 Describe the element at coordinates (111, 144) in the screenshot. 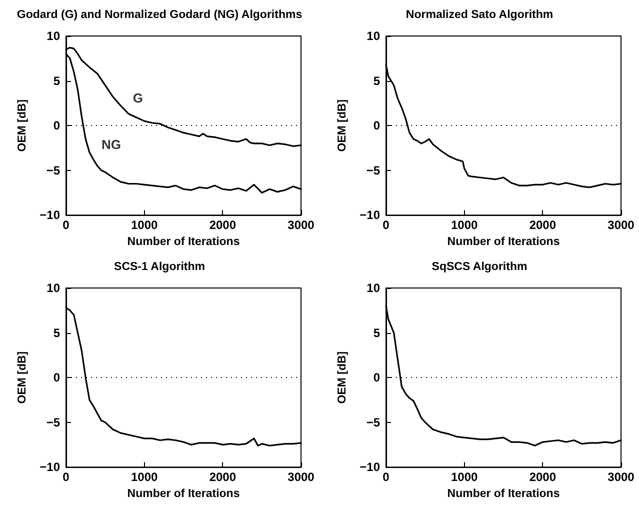

I see `annotation: NG` at that location.